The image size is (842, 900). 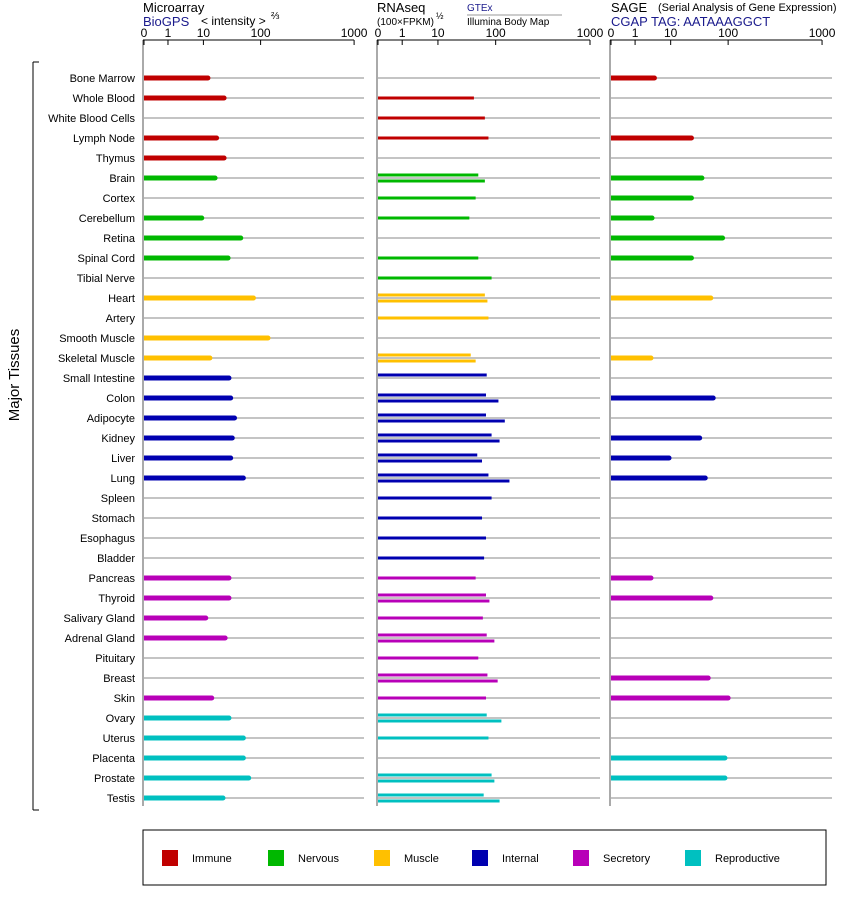 I want to click on tissue-label: Small Intestine, so click(x=99, y=379).